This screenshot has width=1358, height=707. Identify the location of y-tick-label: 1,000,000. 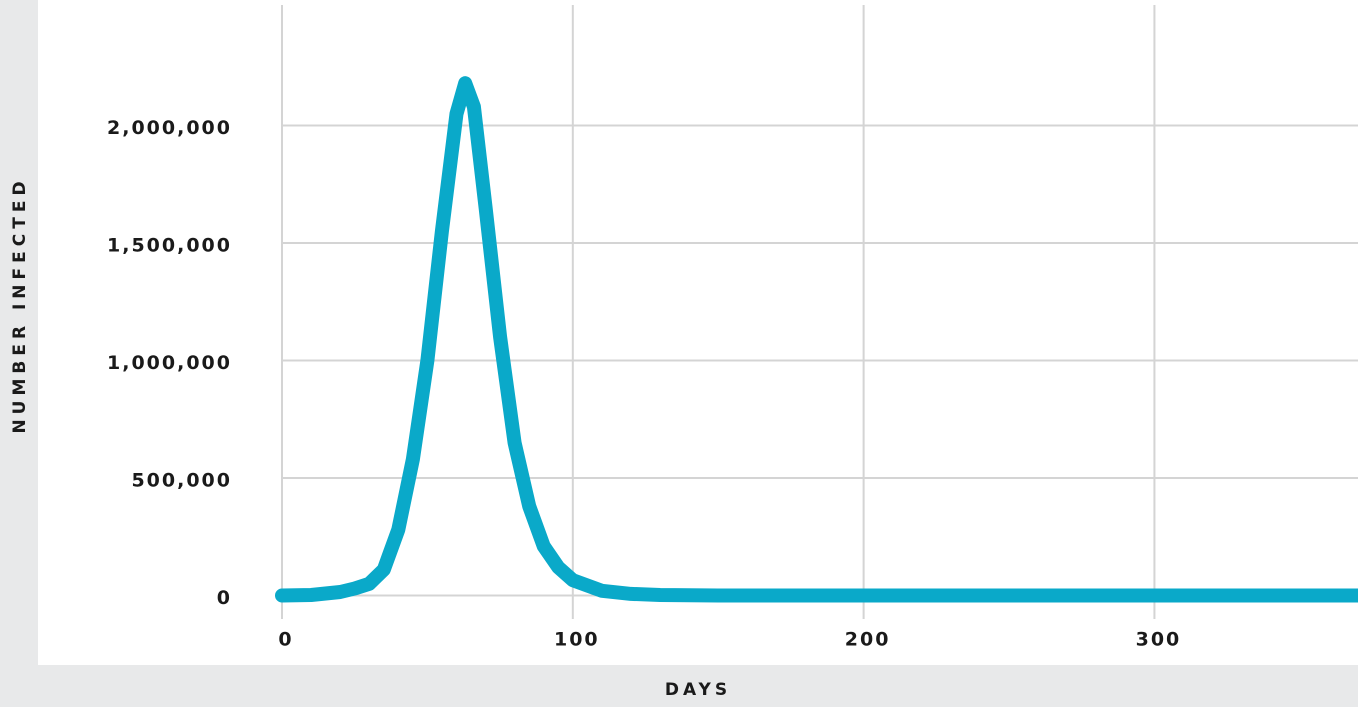
(169, 363).